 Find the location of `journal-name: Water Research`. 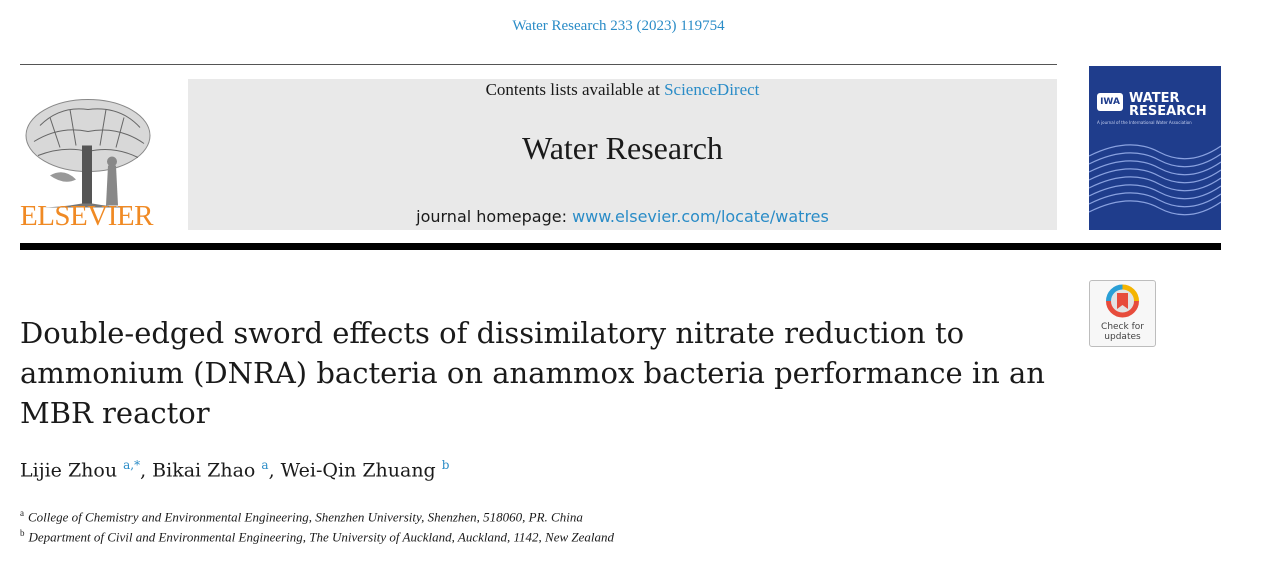

journal-name: Water Research is located at coordinates (622, 148).